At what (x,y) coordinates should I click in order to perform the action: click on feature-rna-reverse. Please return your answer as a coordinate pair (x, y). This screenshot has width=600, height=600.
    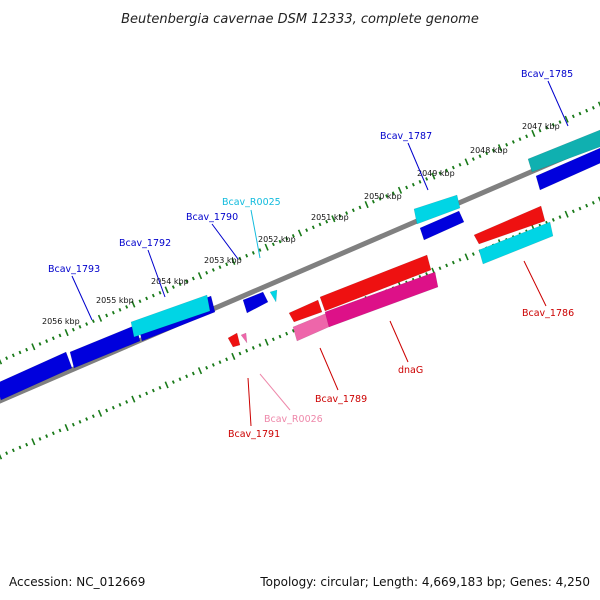
    Looking at the image, I should click on (244, 338).